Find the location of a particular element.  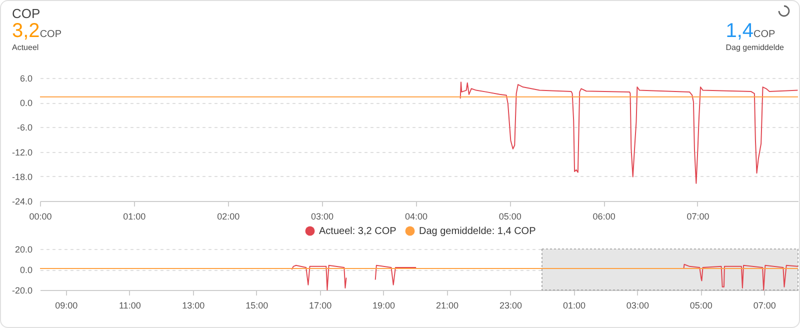

y-tick-label: -6.0 is located at coordinates (24, 127).